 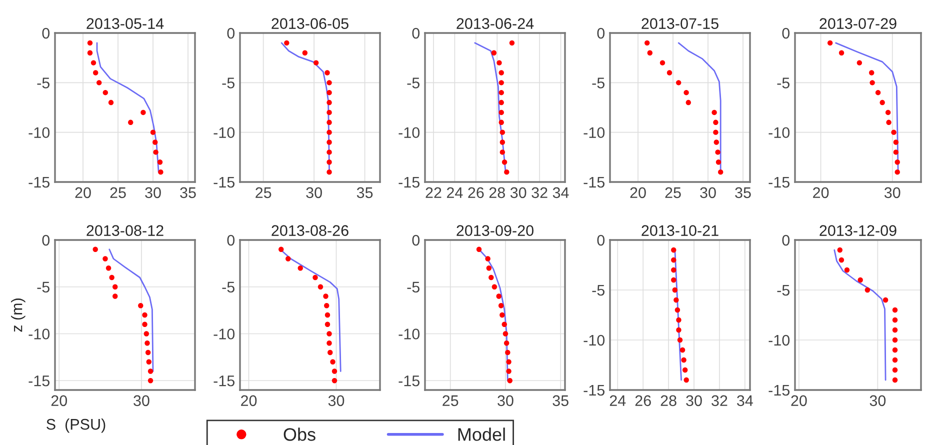 What do you see at coordinates (249, 400) in the screenshot?
I see `x-tick-label: 20` at bounding box center [249, 400].